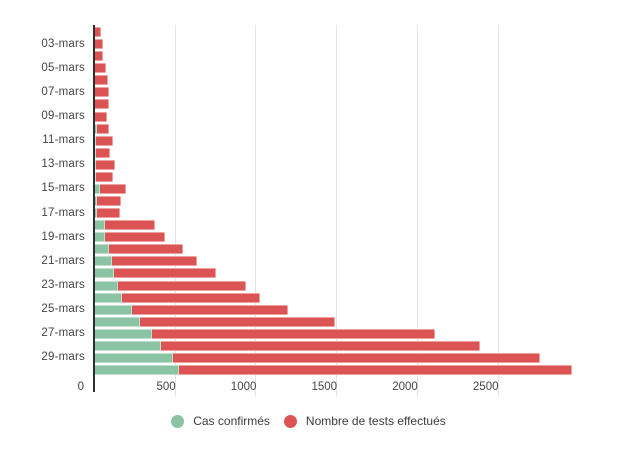  Describe the element at coordinates (63, 260) in the screenshot. I see `y-axis-tick-label: 21-mars` at that location.